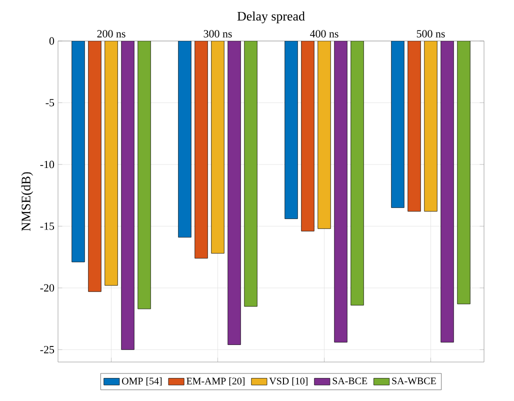 The height and width of the screenshot is (401, 514). I want to click on x-tick-label: 400 ns, so click(324, 34).